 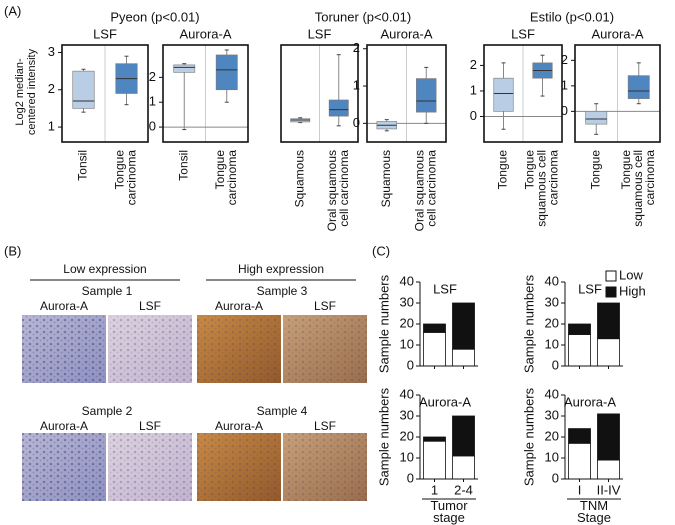 What do you see at coordinates (282, 291) in the screenshot?
I see `sample-title: Sample 3` at bounding box center [282, 291].